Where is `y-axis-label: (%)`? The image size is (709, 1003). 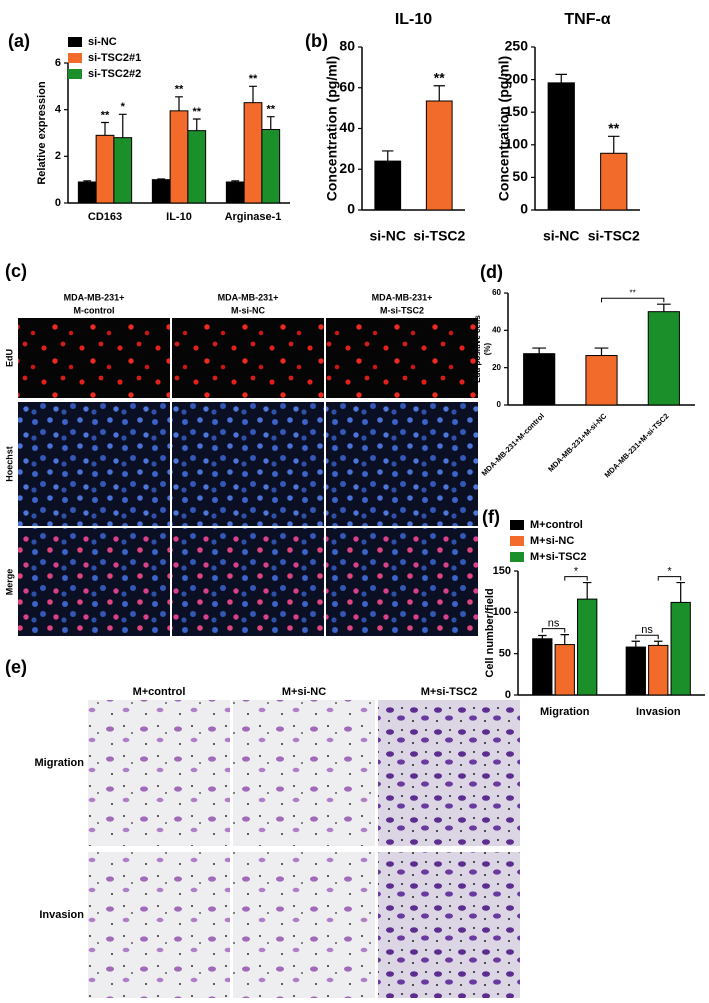
y-axis-label: (%) is located at coordinates (487, 348).